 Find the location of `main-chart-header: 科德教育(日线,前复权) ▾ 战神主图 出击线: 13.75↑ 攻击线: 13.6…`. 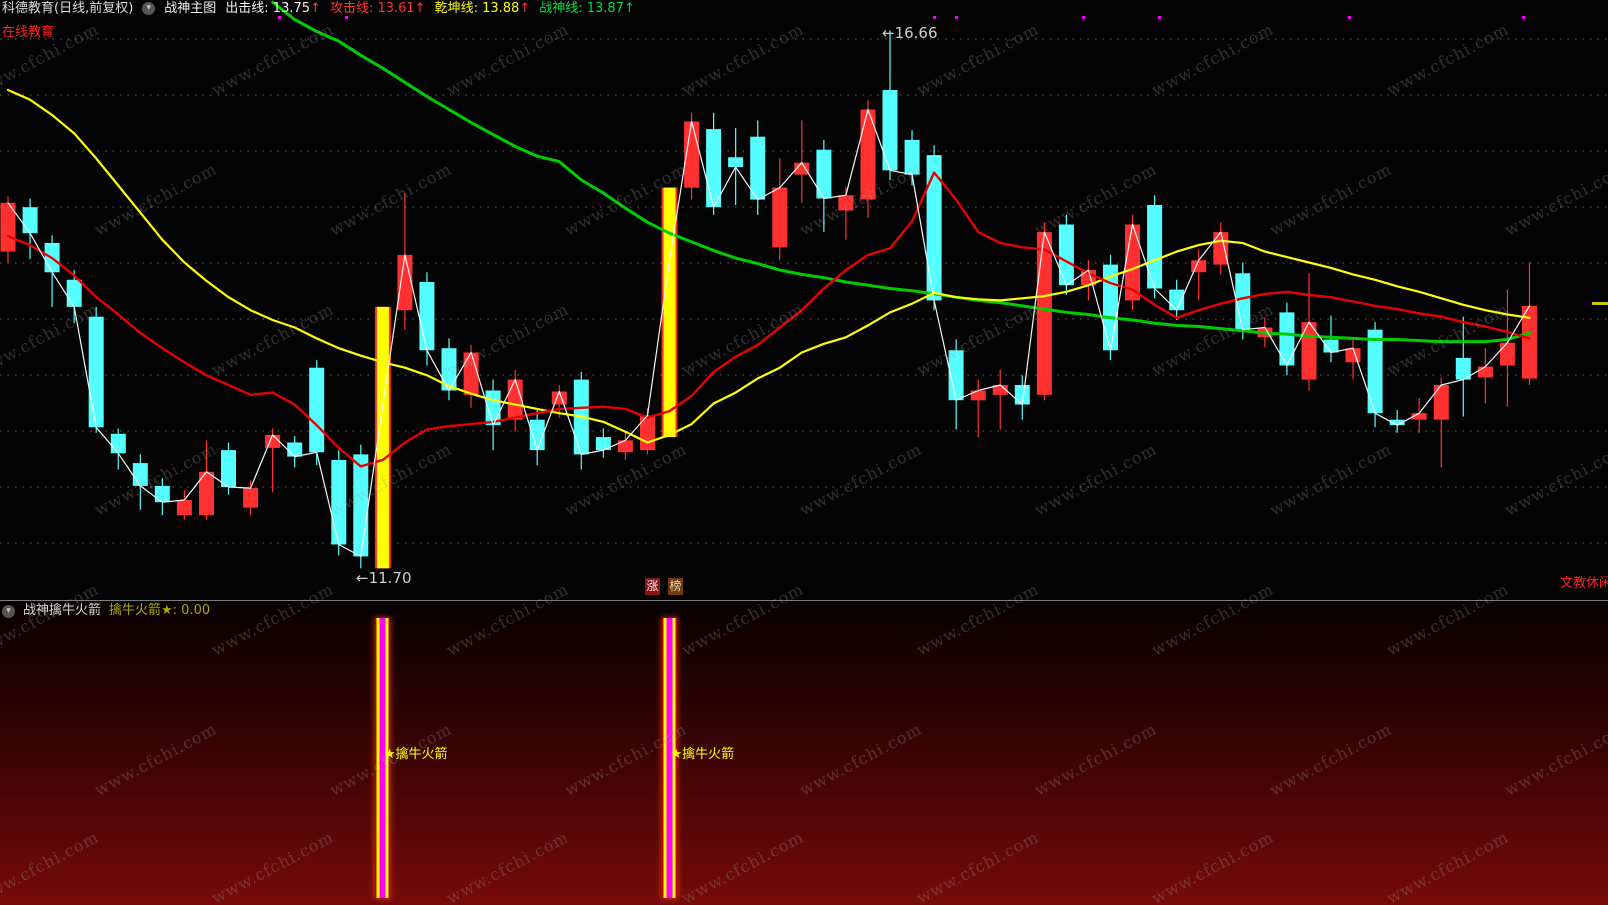

main-chart-header: 科德教育(日线,前复权) ▾ 战神主图 出击线: 13.75↑ 攻击线: 13.6… is located at coordinates (804, 8).